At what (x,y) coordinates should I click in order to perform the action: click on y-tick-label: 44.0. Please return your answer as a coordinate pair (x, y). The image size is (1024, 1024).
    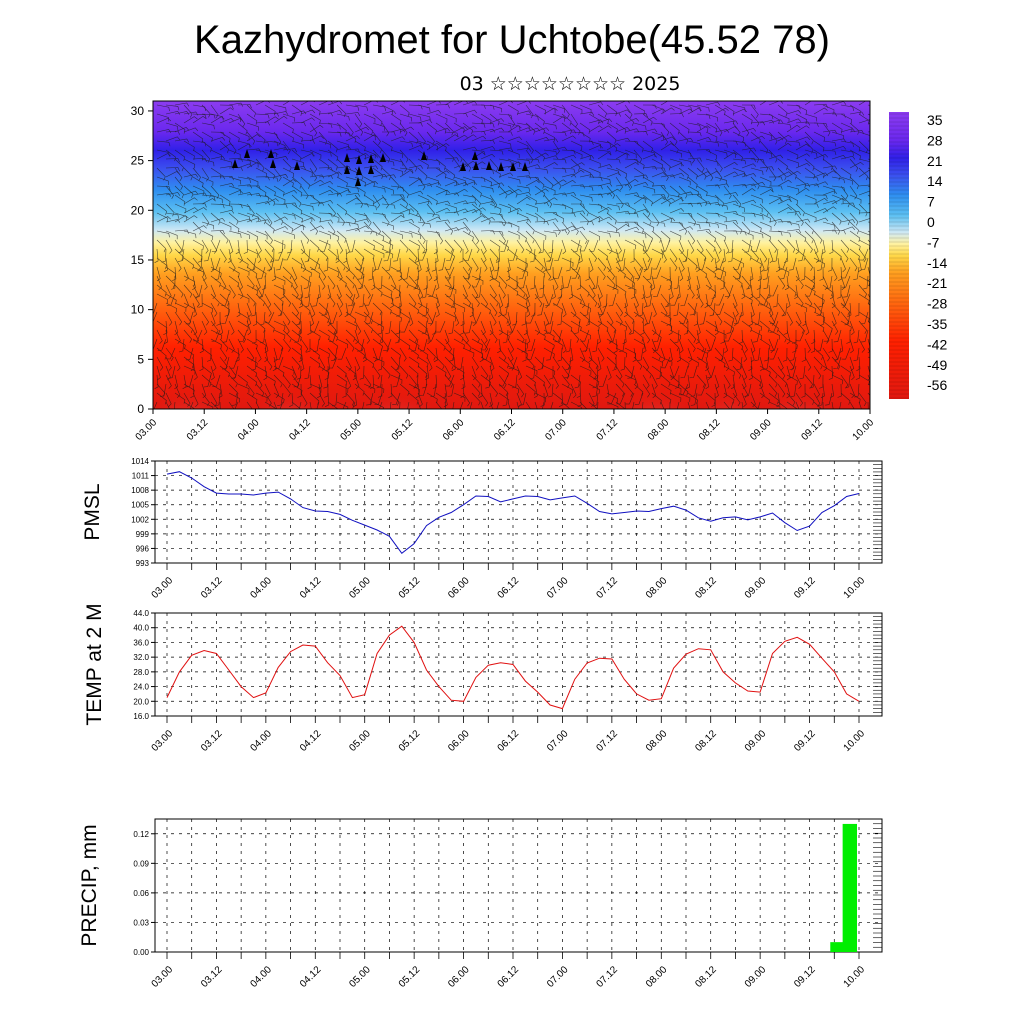
    Looking at the image, I should click on (141, 613).